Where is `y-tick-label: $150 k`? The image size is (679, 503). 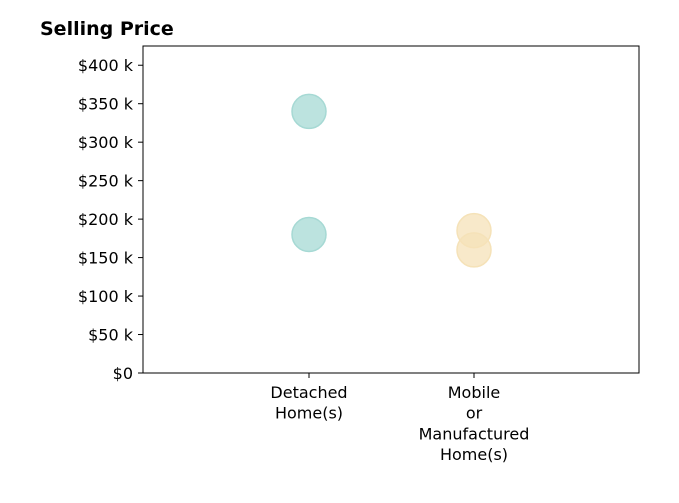
y-tick-label: $150 k is located at coordinates (106, 258).